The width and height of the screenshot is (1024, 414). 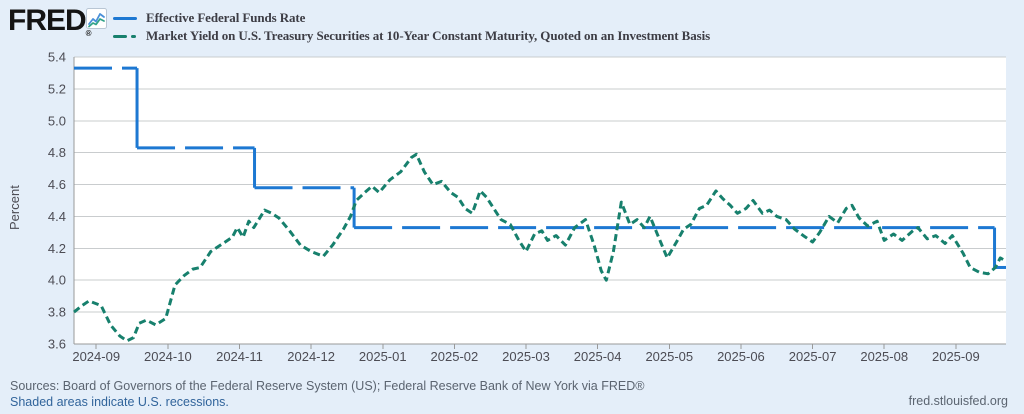 I want to click on legend-line-dashed-green-icon, so click(x=126, y=36).